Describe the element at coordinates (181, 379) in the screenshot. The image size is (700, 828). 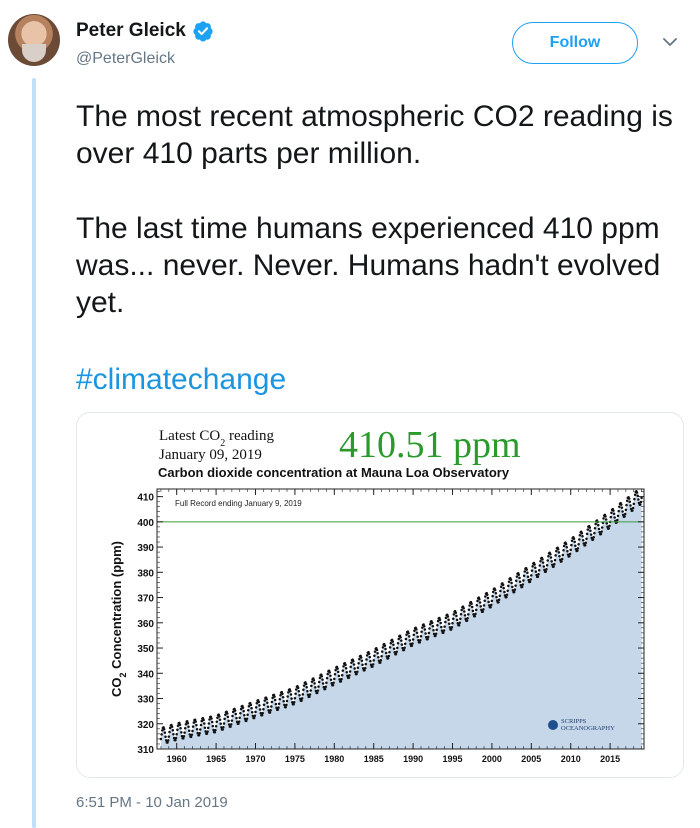
I see `hashtag-link: #climatechange` at that location.